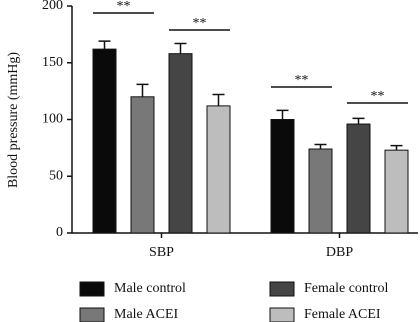 The height and width of the screenshot is (322, 420). What do you see at coordinates (52, 119) in the screenshot?
I see `y-tick-label: 100` at bounding box center [52, 119].